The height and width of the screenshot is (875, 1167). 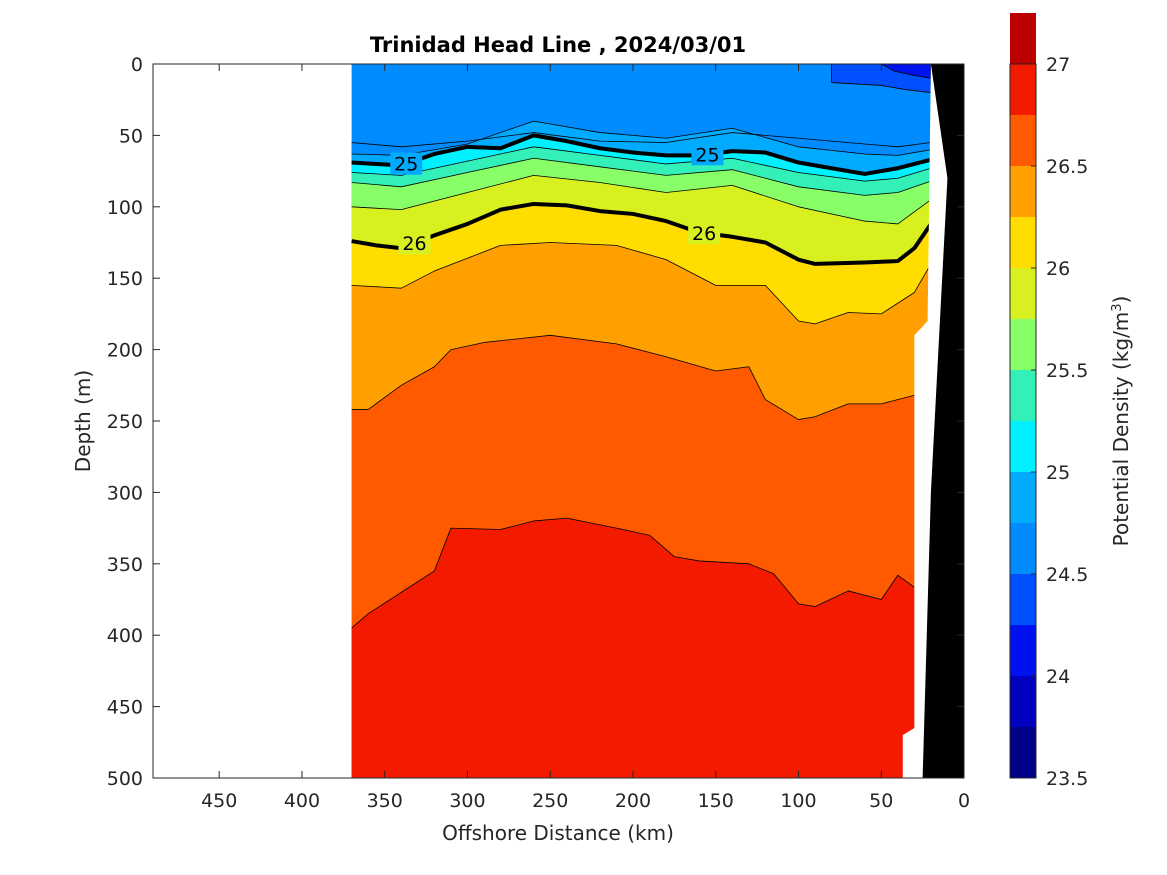 What do you see at coordinates (798, 801) in the screenshot?
I see `x-tick-label: 100` at bounding box center [798, 801].